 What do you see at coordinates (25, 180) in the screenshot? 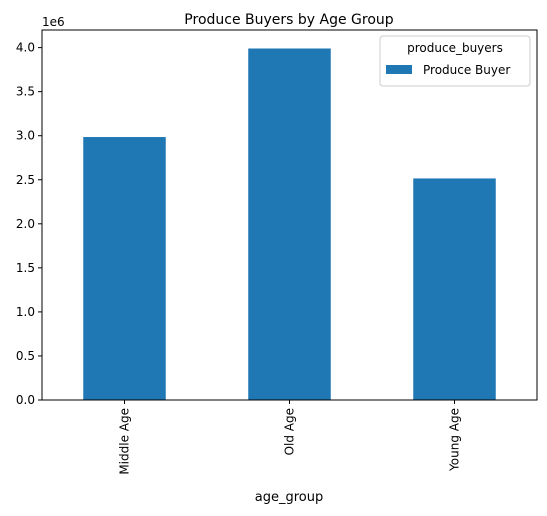
I see `y-tick-label: 2.5` at bounding box center [25, 180].